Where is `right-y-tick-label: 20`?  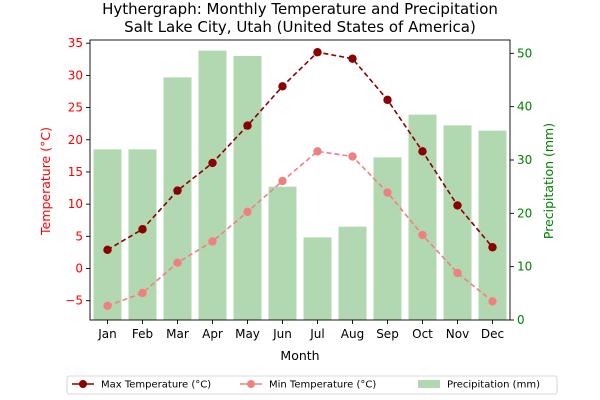 right-y-tick-label: 20 is located at coordinates (524, 213).